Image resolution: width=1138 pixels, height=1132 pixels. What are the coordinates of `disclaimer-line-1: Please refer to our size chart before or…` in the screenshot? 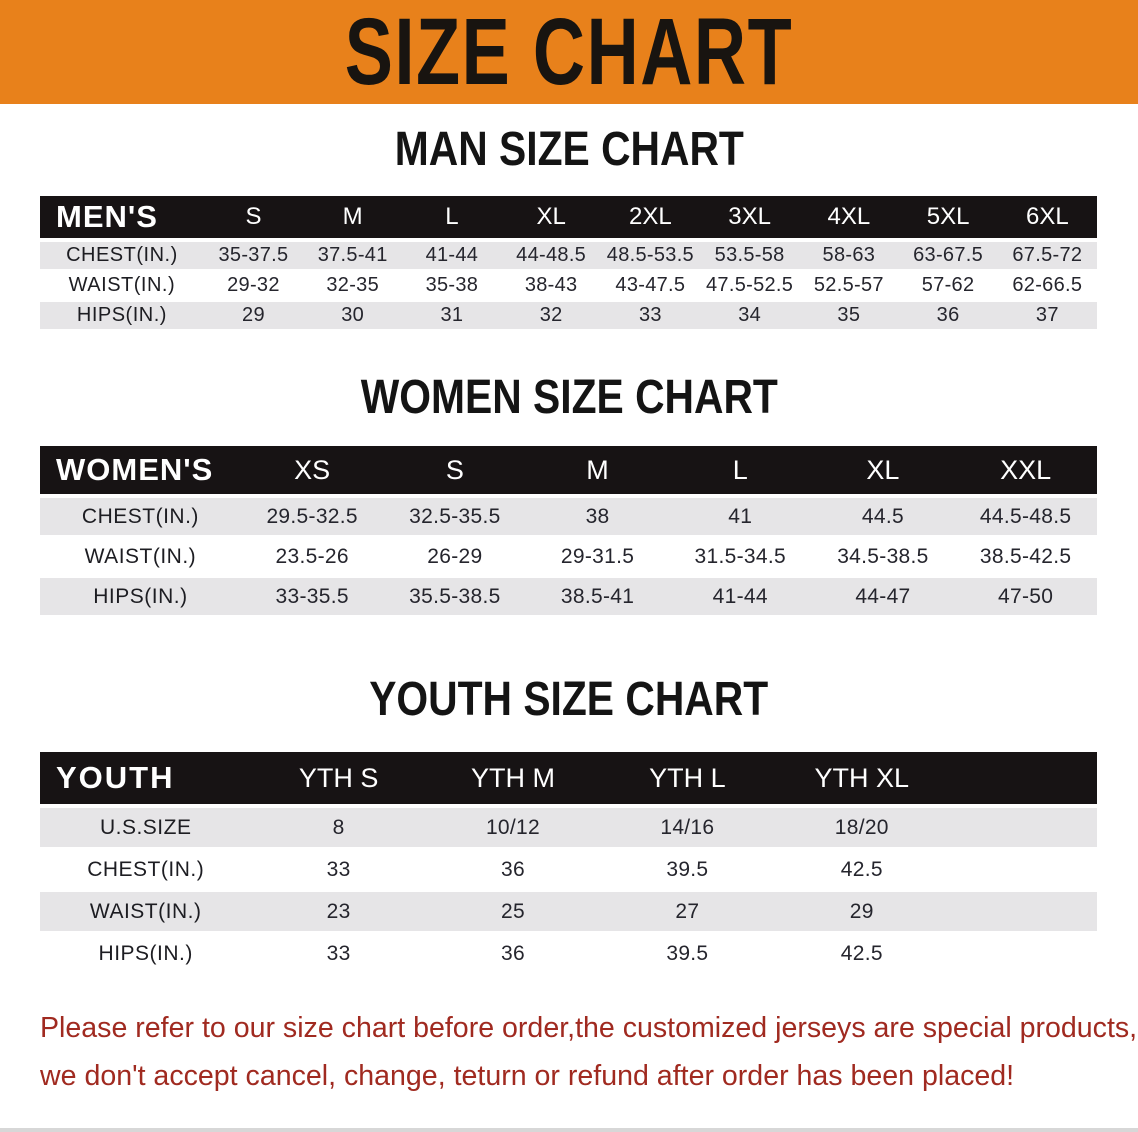 It's located at (589, 1028).